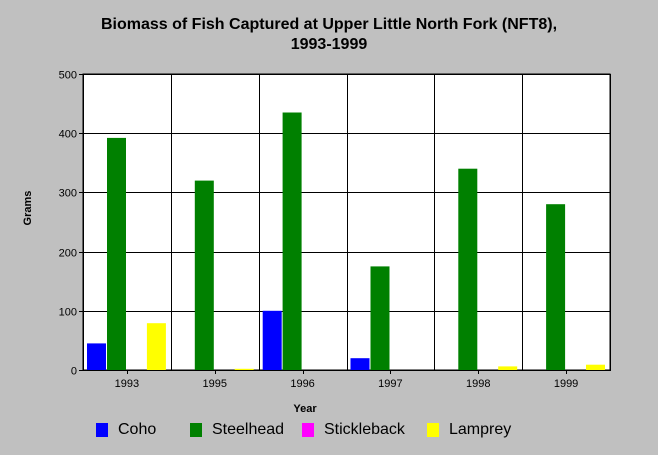 The image size is (658, 455). I want to click on bar-steelhead-1999, so click(556, 287).